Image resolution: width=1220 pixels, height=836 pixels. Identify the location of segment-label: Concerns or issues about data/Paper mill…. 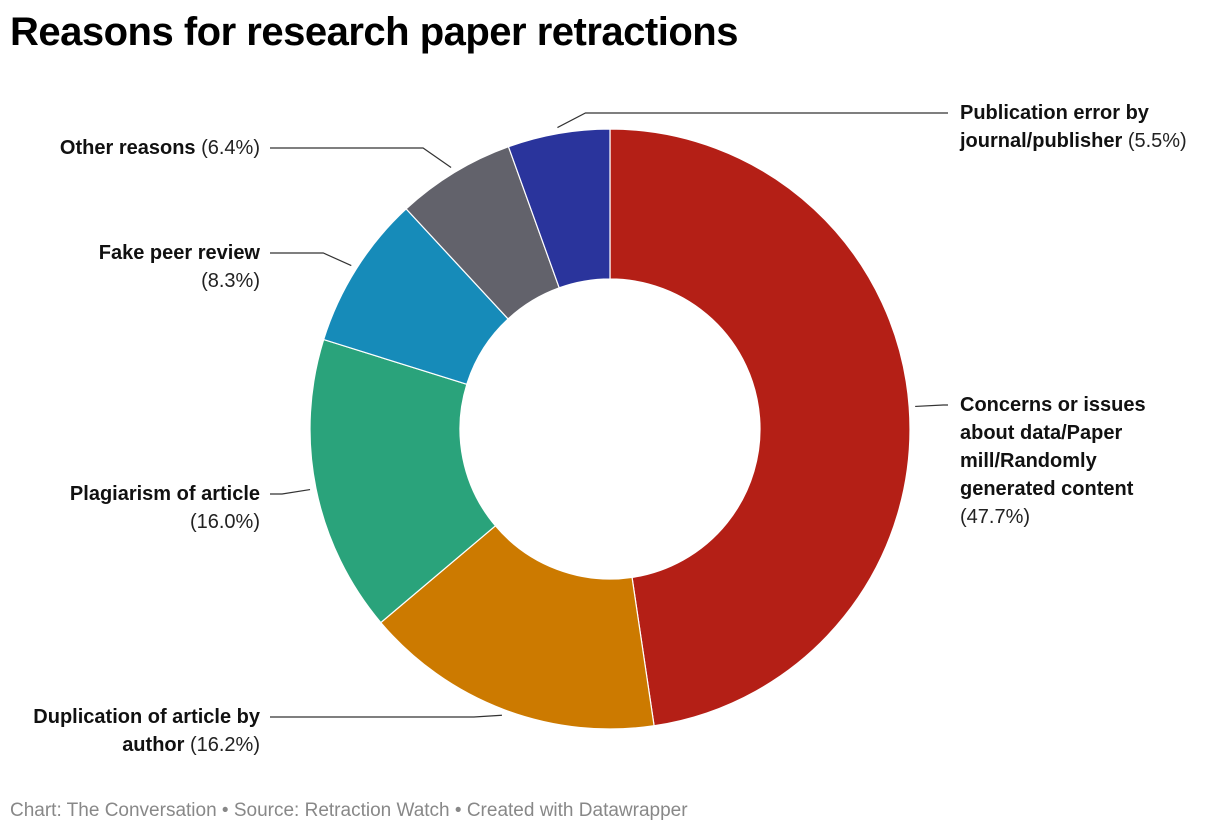
(1075, 461).